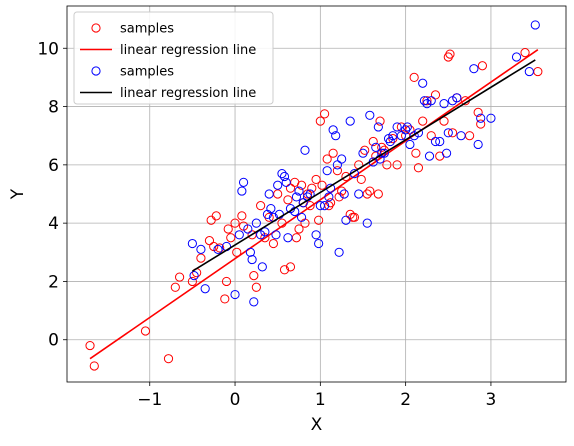 Image resolution: width=574 pixels, height=446 pixels. I want to click on legend-item: samples, so click(132, 72).